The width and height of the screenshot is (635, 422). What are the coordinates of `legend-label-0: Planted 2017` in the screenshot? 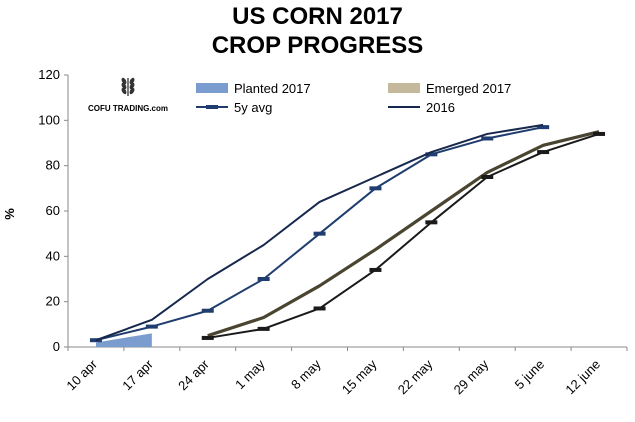 It's located at (272, 88).